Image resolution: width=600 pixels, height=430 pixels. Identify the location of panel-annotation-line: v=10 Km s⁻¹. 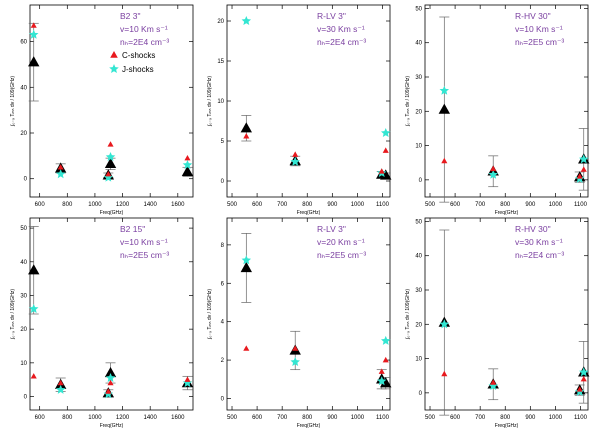
(144, 29).